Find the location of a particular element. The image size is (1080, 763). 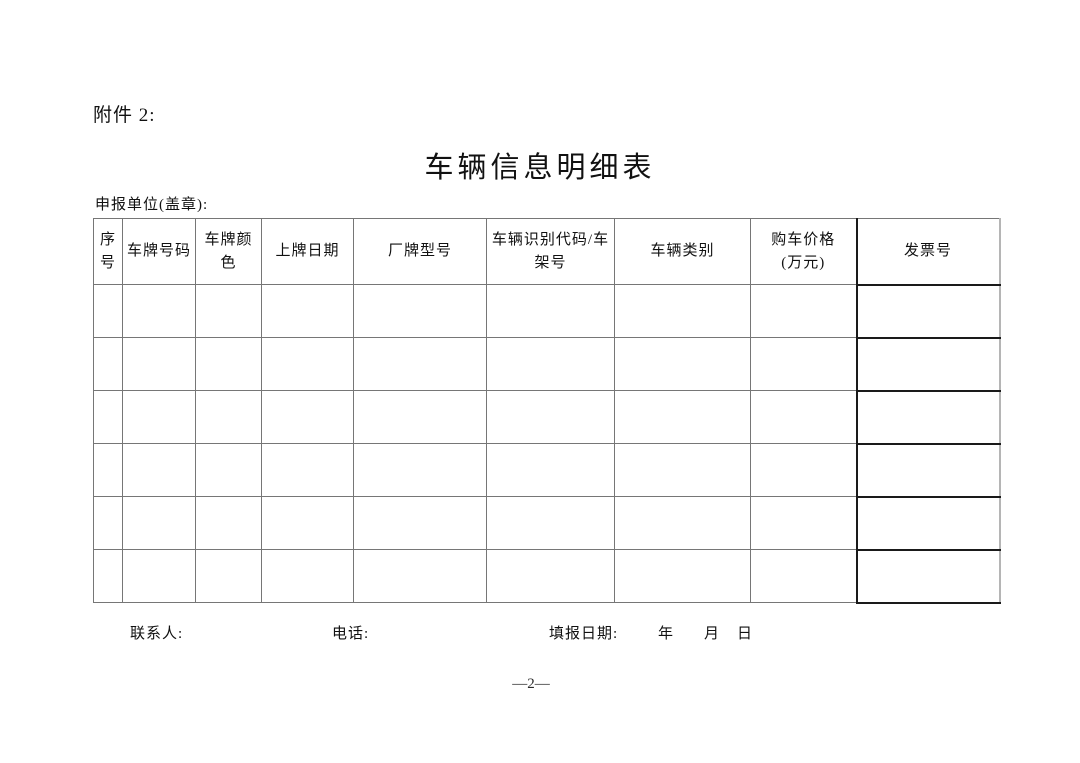

header-cell-plate-number: 车牌号码 is located at coordinates (159, 251).